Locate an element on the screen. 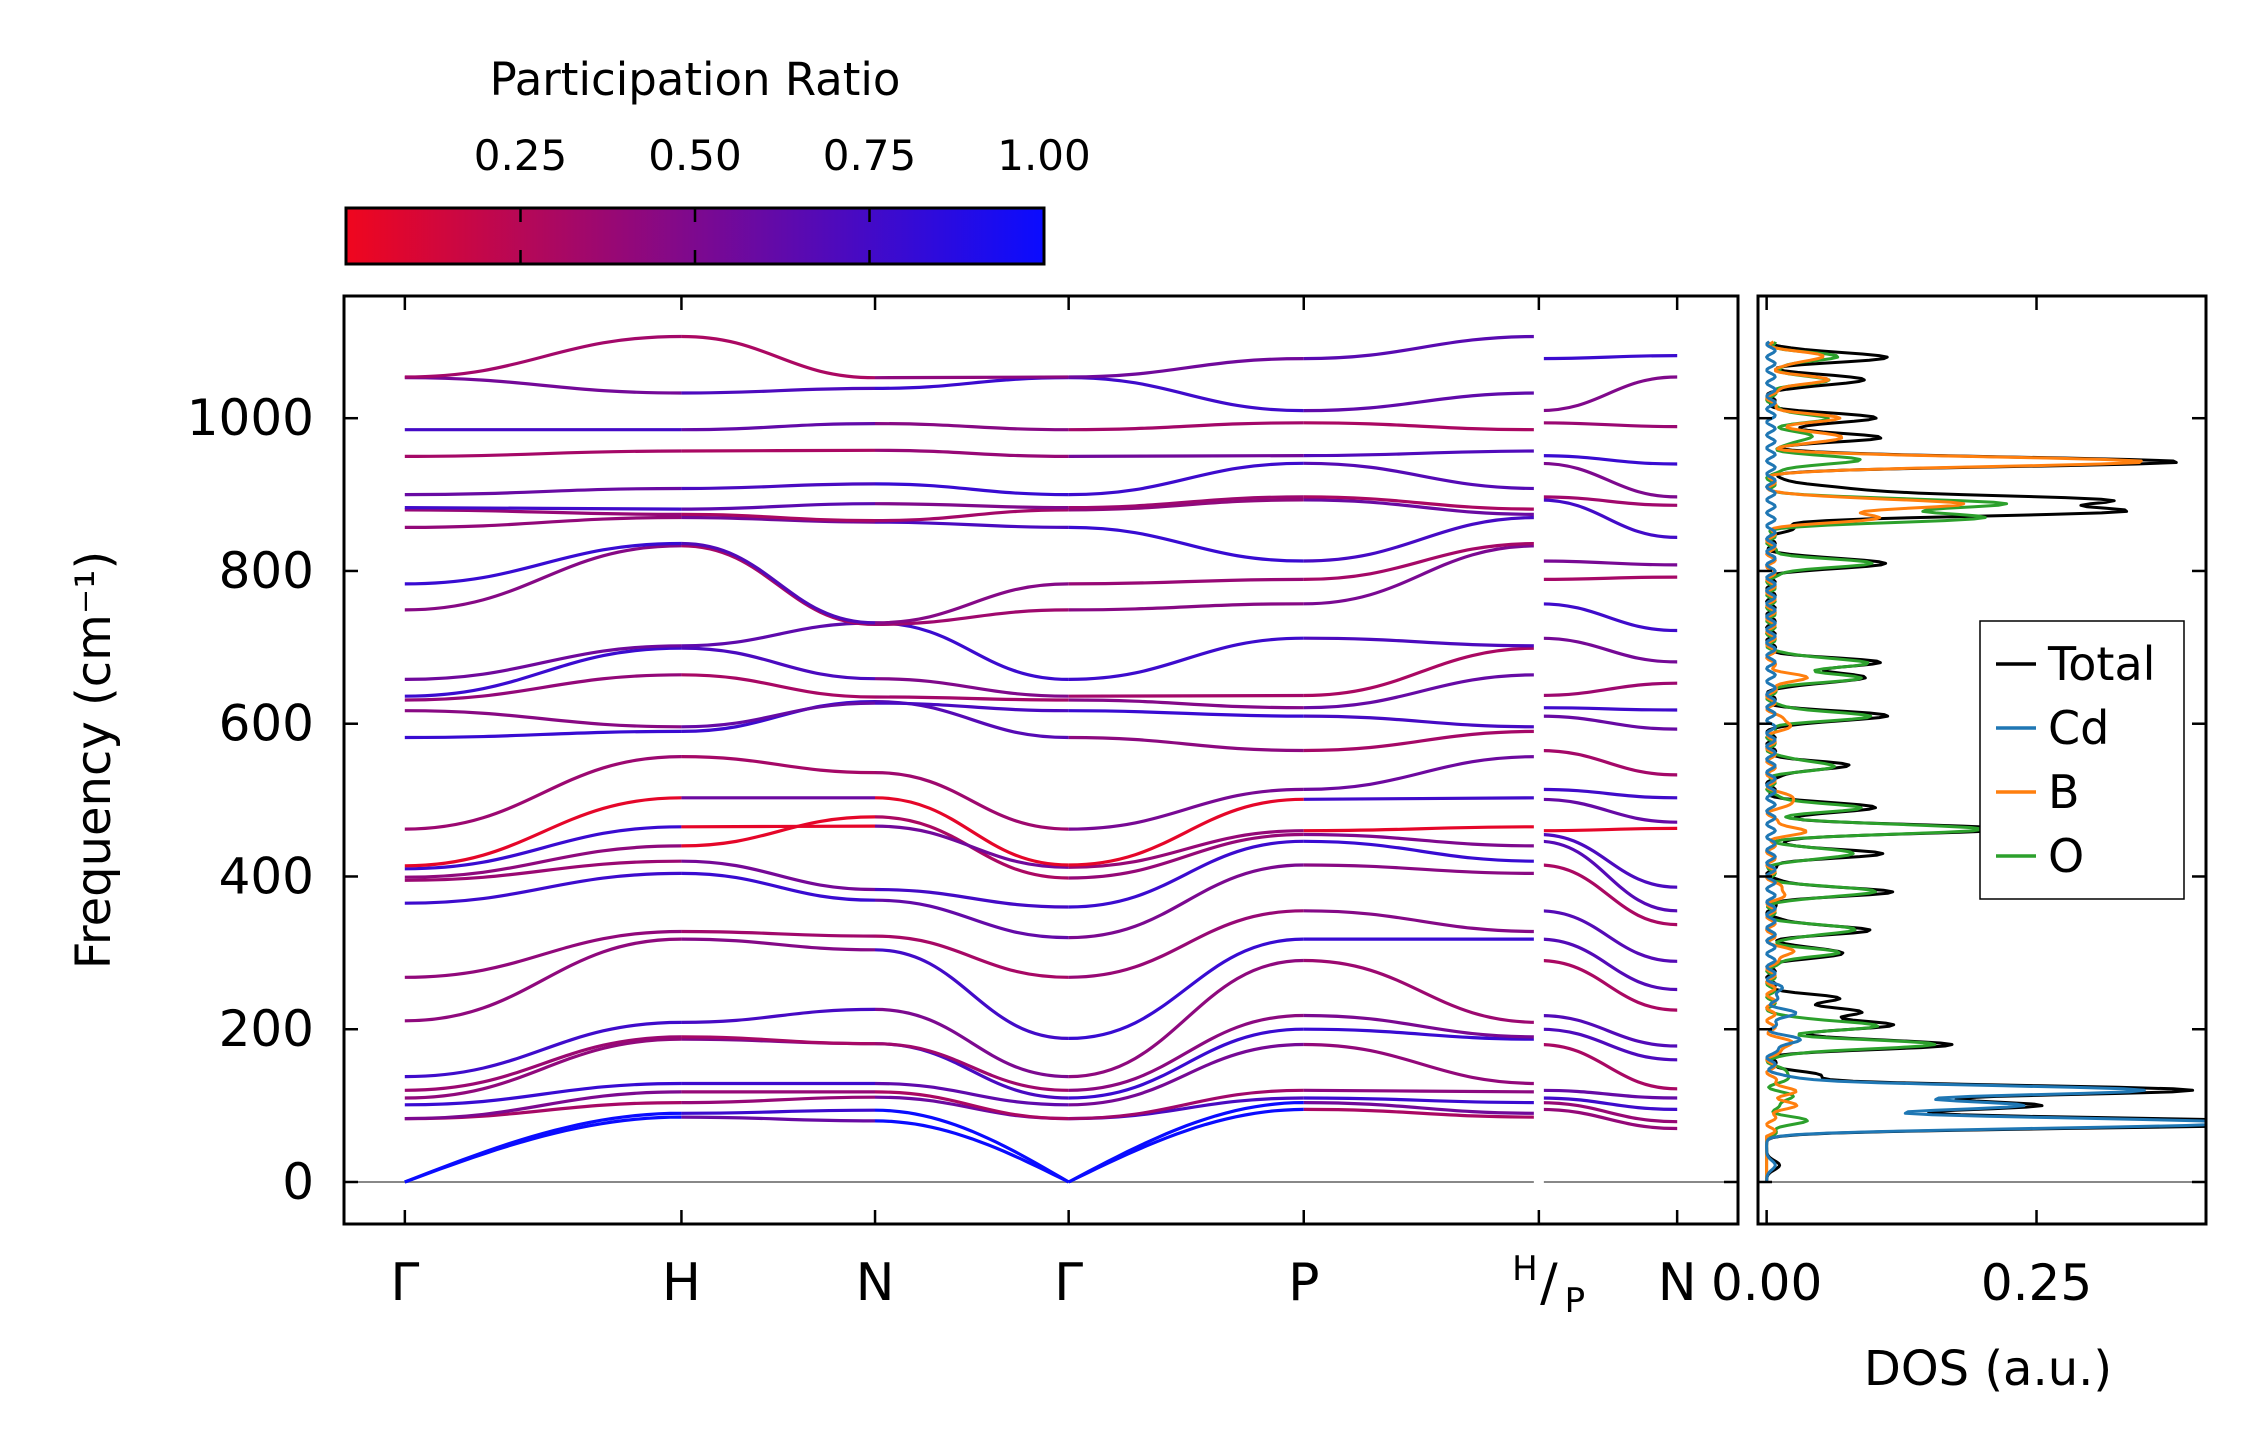 Image resolution: width=2259 pixels, height=1455 pixels. band-path-separators is located at coordinates (1538, 760).